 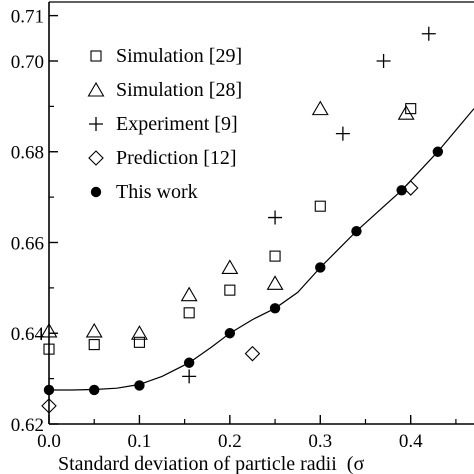 I want to click on x-tick-label: 0.3, so click(x=320, y=441).